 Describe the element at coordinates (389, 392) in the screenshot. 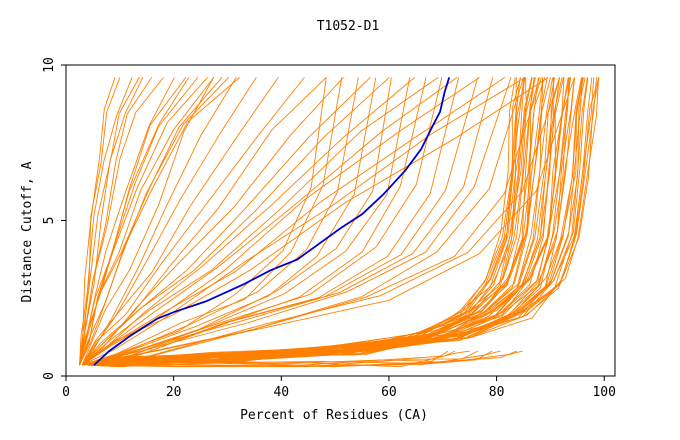

I see `x-tick-label: 60` at that location.